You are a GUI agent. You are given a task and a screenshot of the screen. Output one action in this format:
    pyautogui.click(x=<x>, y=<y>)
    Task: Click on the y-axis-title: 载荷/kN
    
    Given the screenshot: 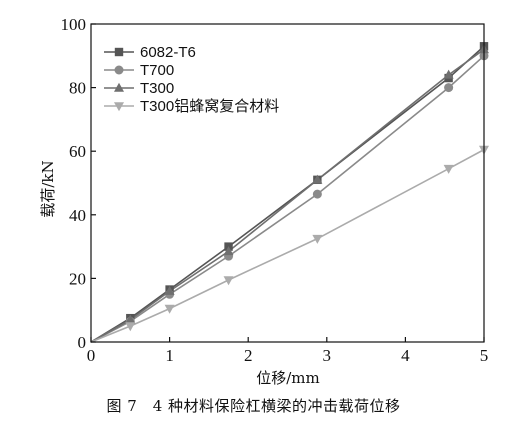 What is the action you would take?
    pyautogui.click(x=48, y=188)
    